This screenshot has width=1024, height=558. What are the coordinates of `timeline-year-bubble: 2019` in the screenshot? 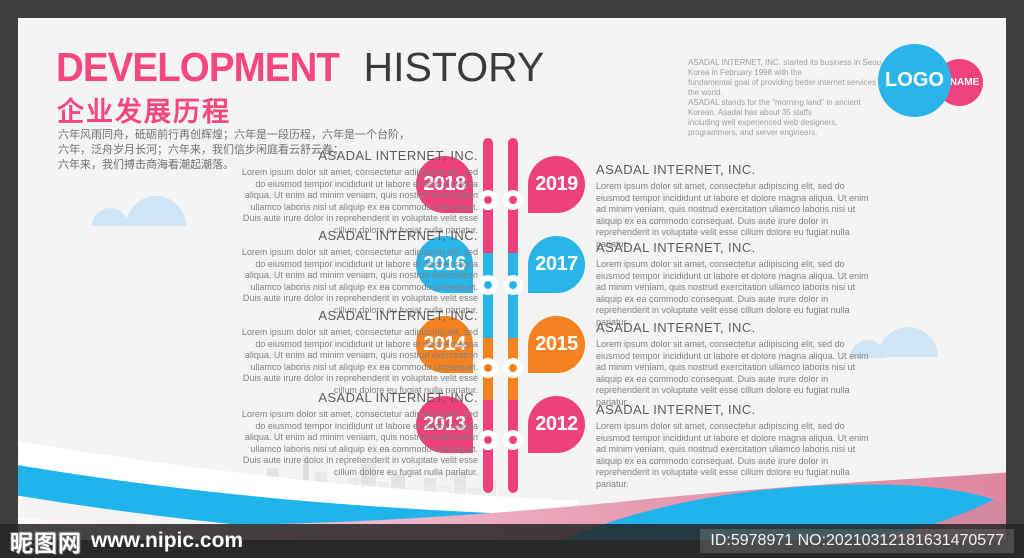 It's located at (556, 184).